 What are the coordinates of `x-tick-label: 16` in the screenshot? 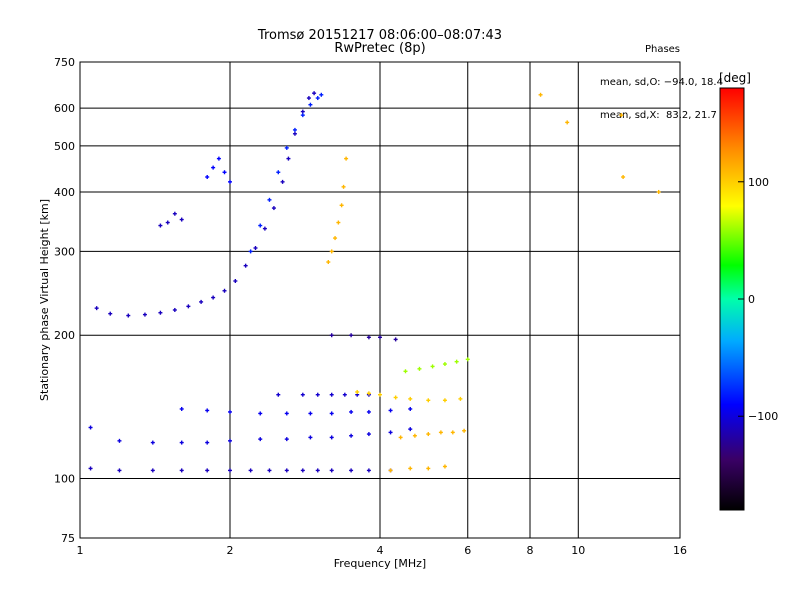 It's located at (680, 550).